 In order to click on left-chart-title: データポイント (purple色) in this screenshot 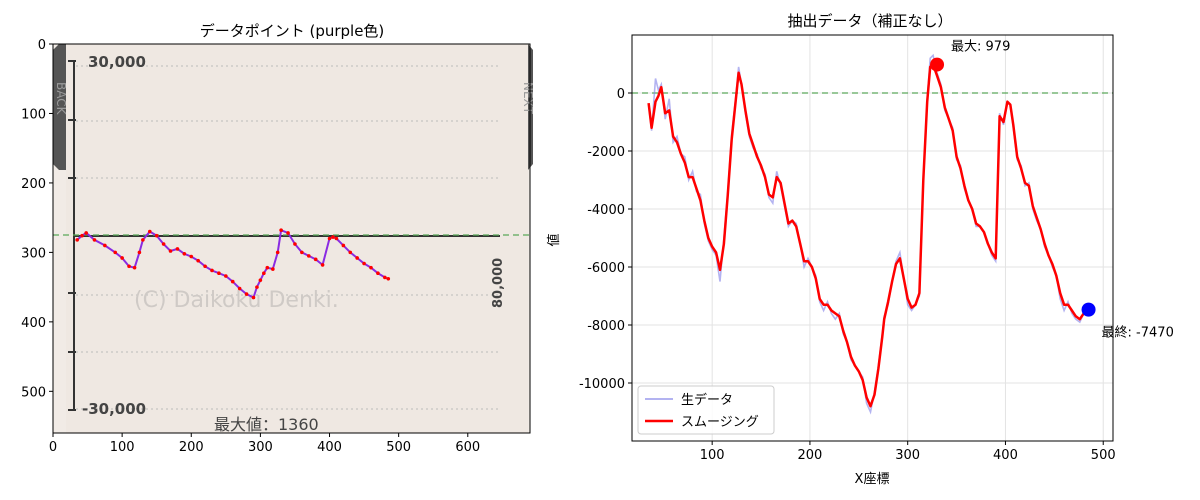, I will do `click(292, 31)`.